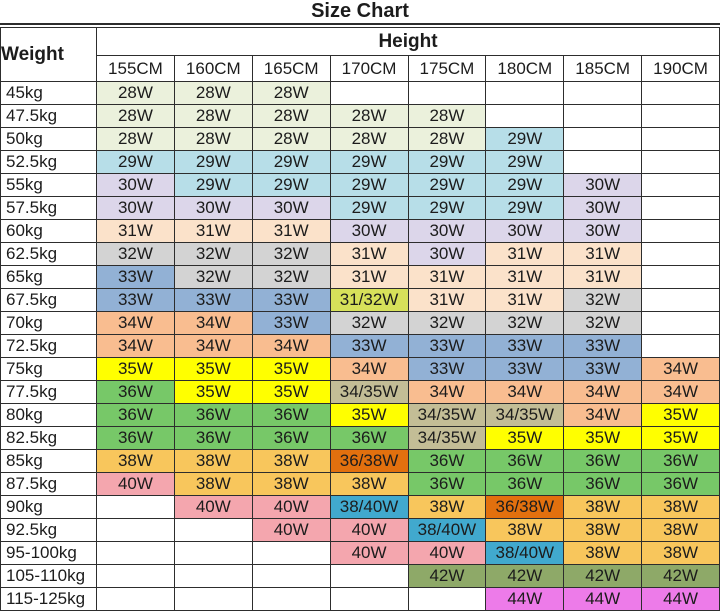 Image resolution: width=720 pixels, height=612 pixels. What do you see at coordinates (48, 415) in the screenshot?
I see `weight-row-label: 80kg` at bounding box center [48, 415].